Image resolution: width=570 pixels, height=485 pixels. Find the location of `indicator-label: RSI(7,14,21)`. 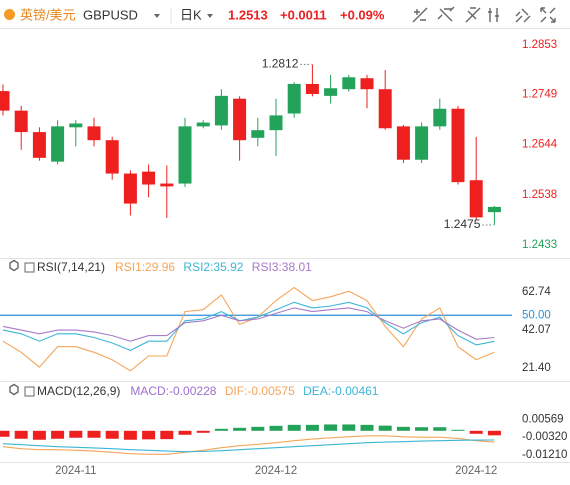

indicator-label: RSI(7,14,21) is located at coordinates (71, 267).